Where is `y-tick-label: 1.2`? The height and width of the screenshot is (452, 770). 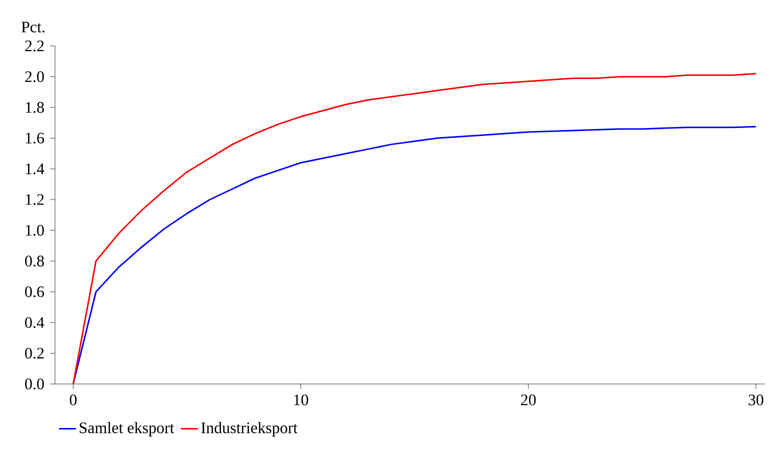
y-tick-label: 1.2 is located at coordinates (35, 200).